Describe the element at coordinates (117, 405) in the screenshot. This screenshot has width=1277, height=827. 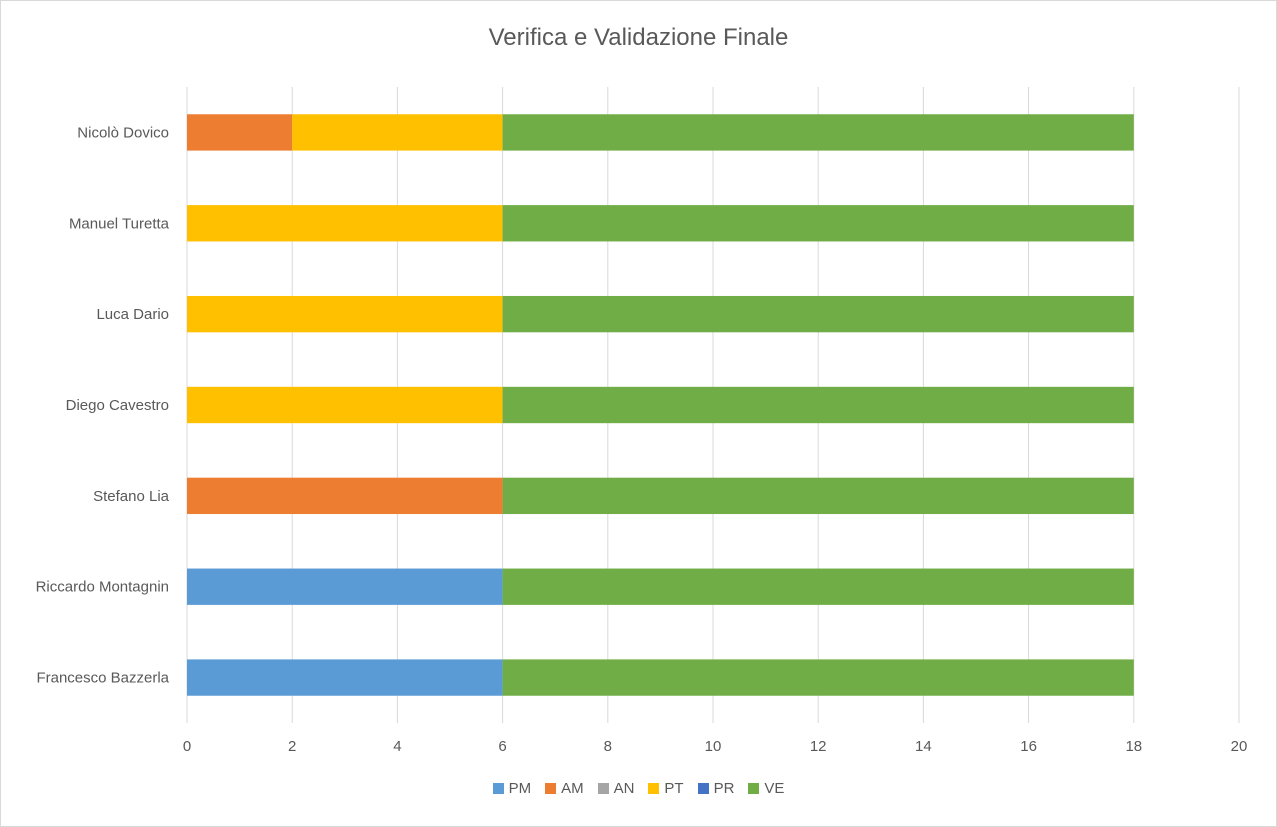
I see `category-label: Diego Cavestro` at that location.